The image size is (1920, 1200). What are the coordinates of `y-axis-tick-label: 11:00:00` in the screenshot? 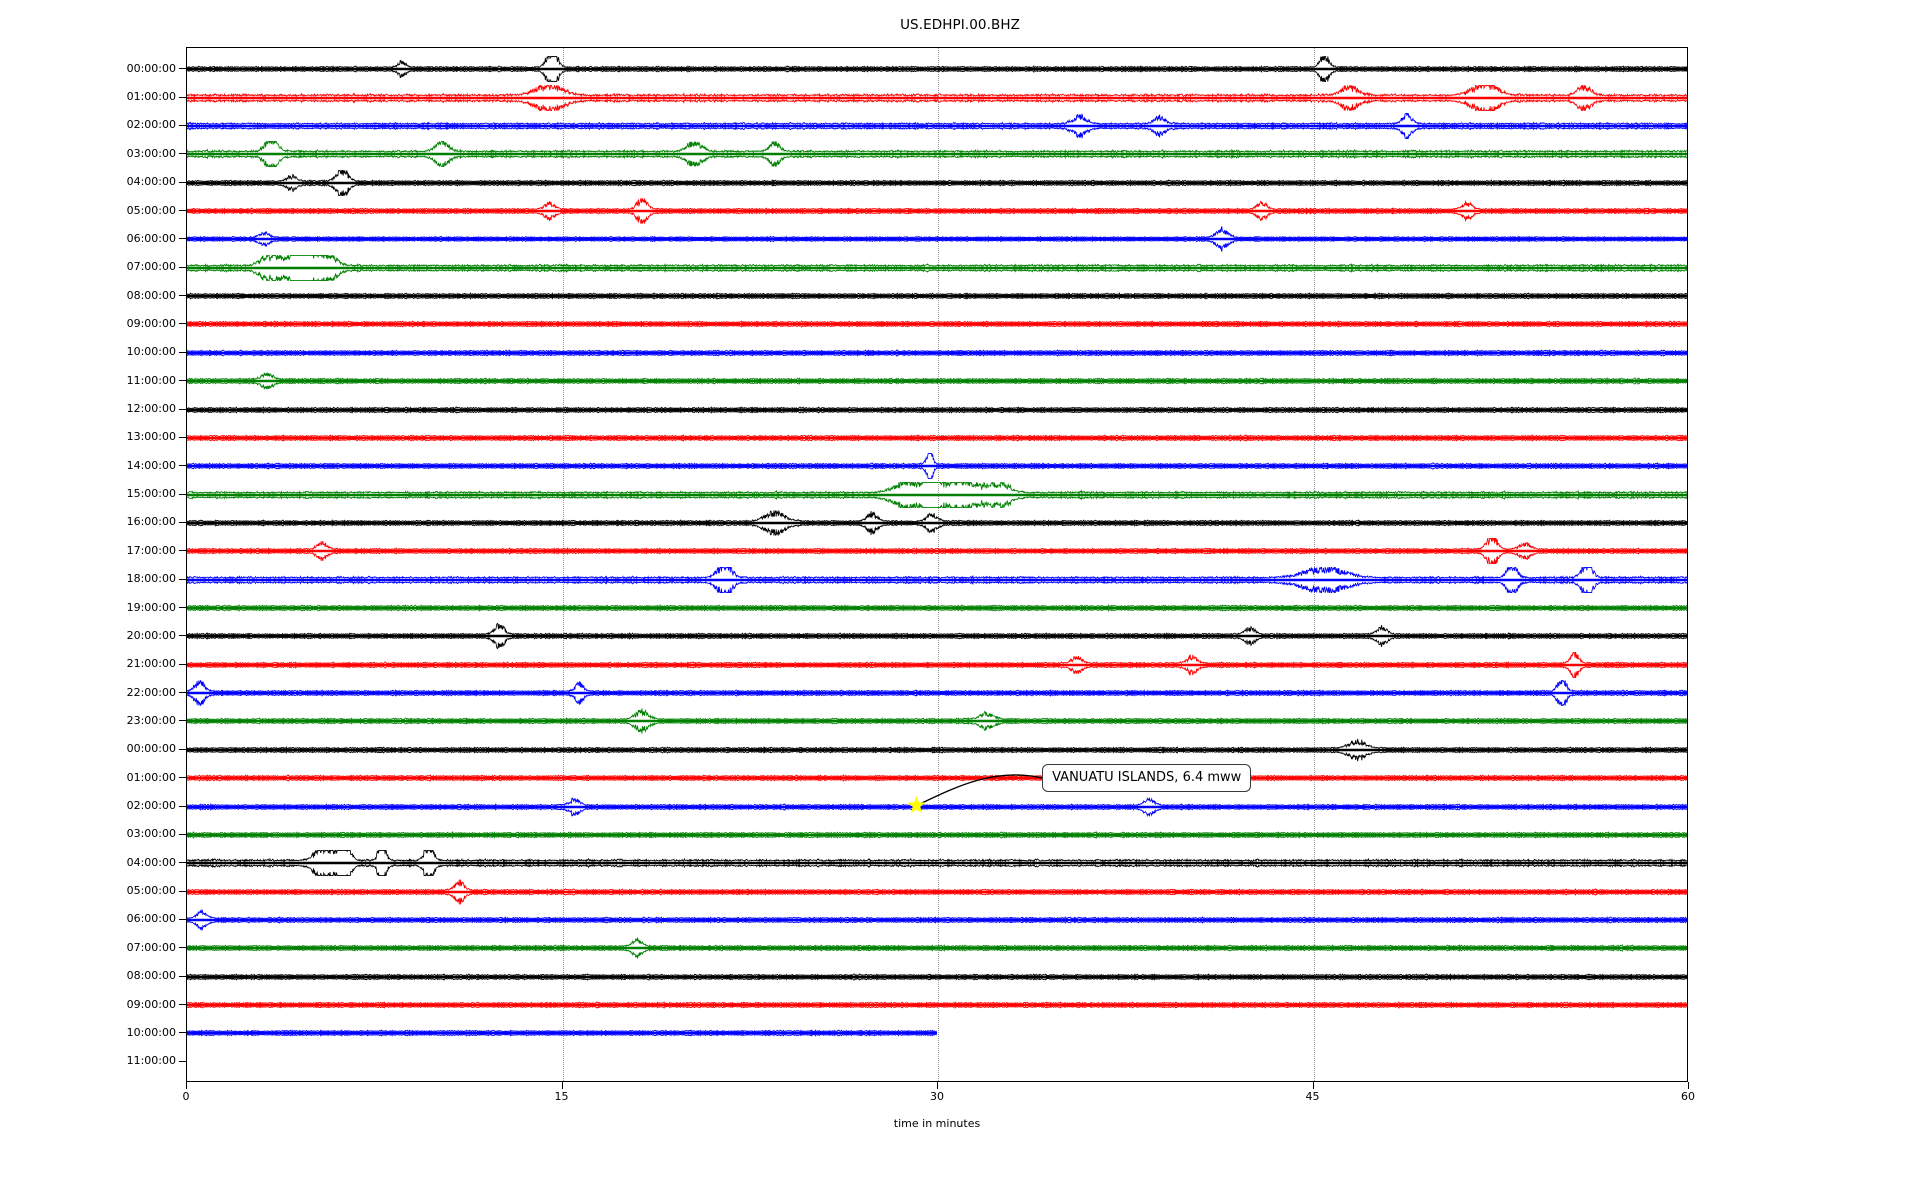 It's located at (151, 1060).